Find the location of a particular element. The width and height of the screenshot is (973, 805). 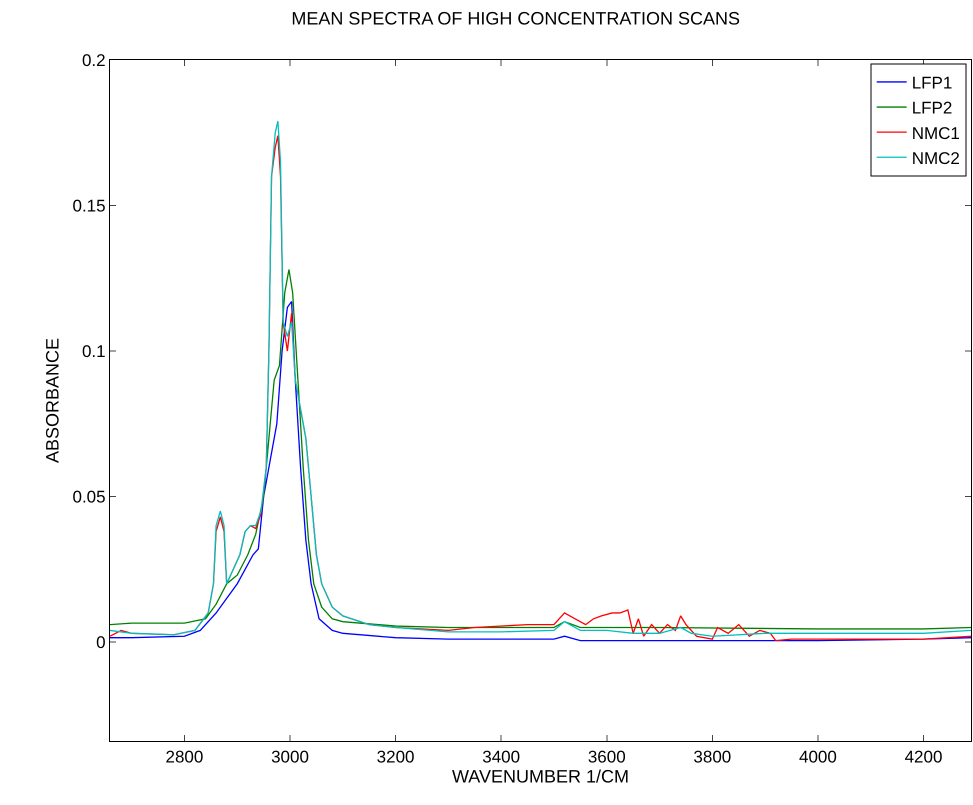

x-tick-label: 4000 is located at coordinates (817, 756).